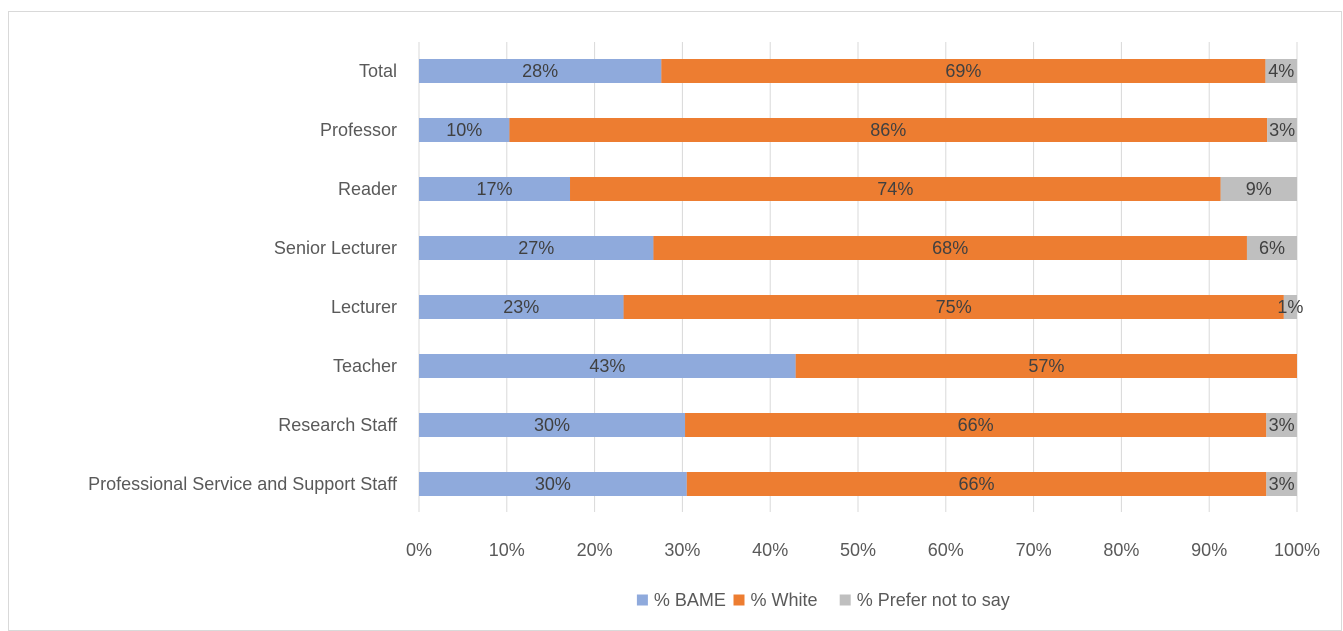 This screenshot has height=631, width=1343. I want to click on data-label: 57%, so click(1046, 366).